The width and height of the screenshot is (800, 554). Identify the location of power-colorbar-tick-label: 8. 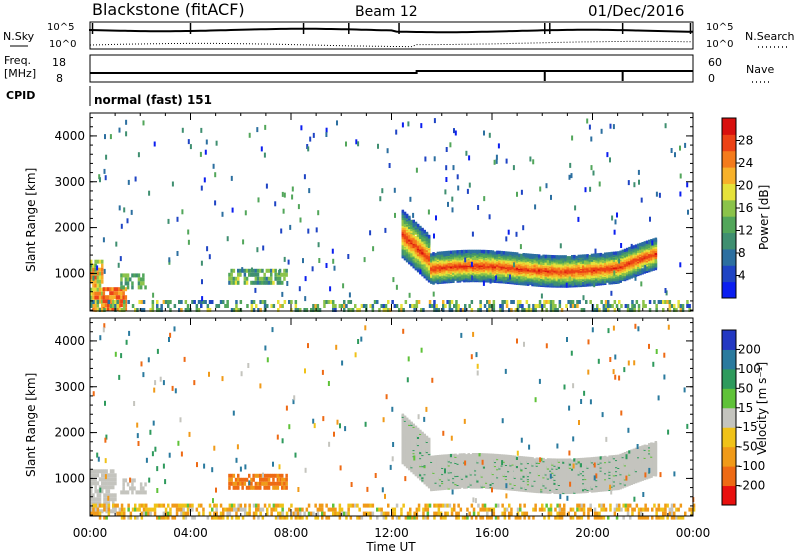
(742, 253).